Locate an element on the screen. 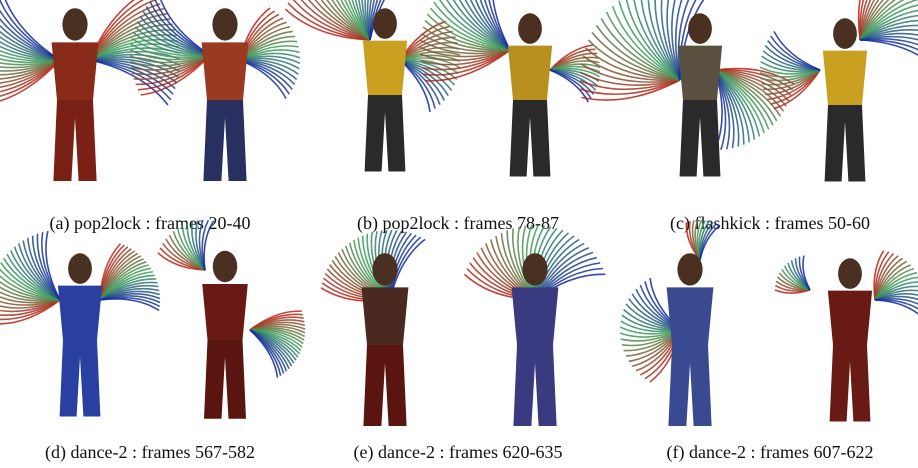  caption: (e) dance-2 : frames 620-635 is located at coordinates (458, 452).